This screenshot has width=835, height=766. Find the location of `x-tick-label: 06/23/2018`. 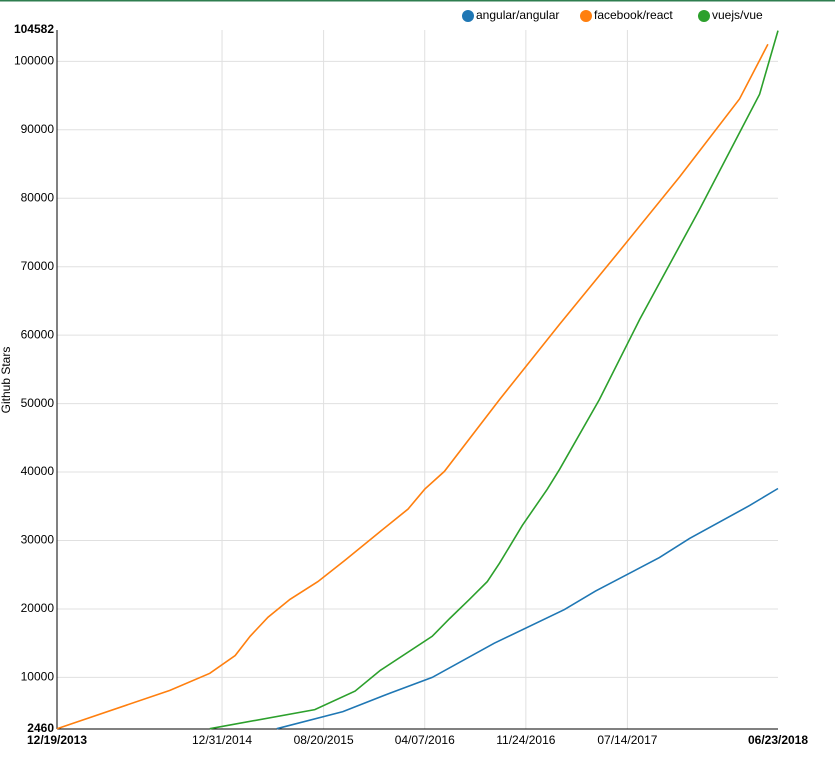

x-tick-label: 06/23/2018 is located at coordinates (778, 740).